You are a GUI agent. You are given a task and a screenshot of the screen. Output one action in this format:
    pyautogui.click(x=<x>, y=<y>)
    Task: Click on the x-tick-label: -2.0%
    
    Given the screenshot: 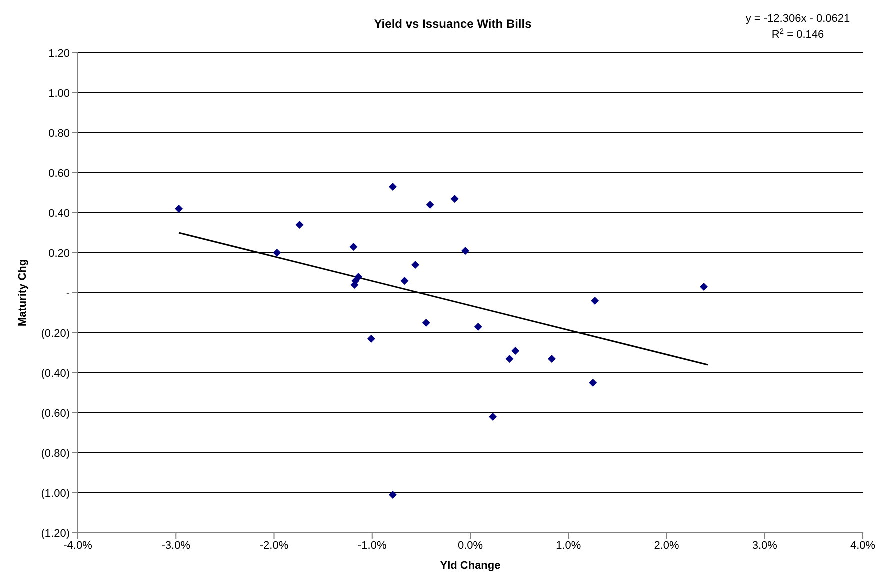 What is the action you would take?
    pyautogui.click(x=274, y=546)
    